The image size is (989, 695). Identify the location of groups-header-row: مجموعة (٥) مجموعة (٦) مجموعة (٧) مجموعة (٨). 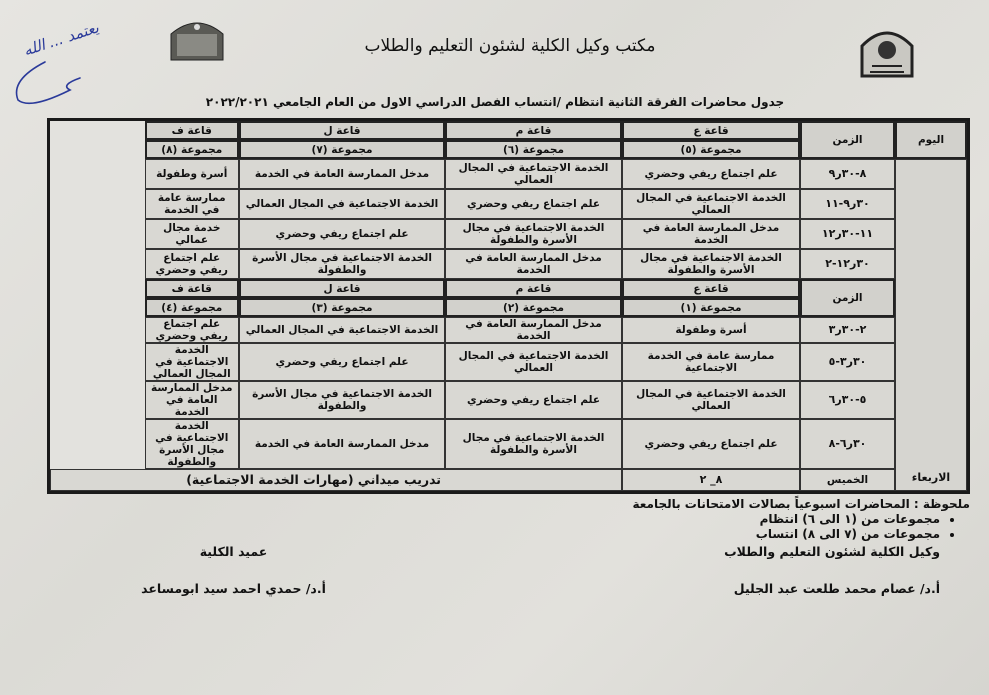
(508, 149).